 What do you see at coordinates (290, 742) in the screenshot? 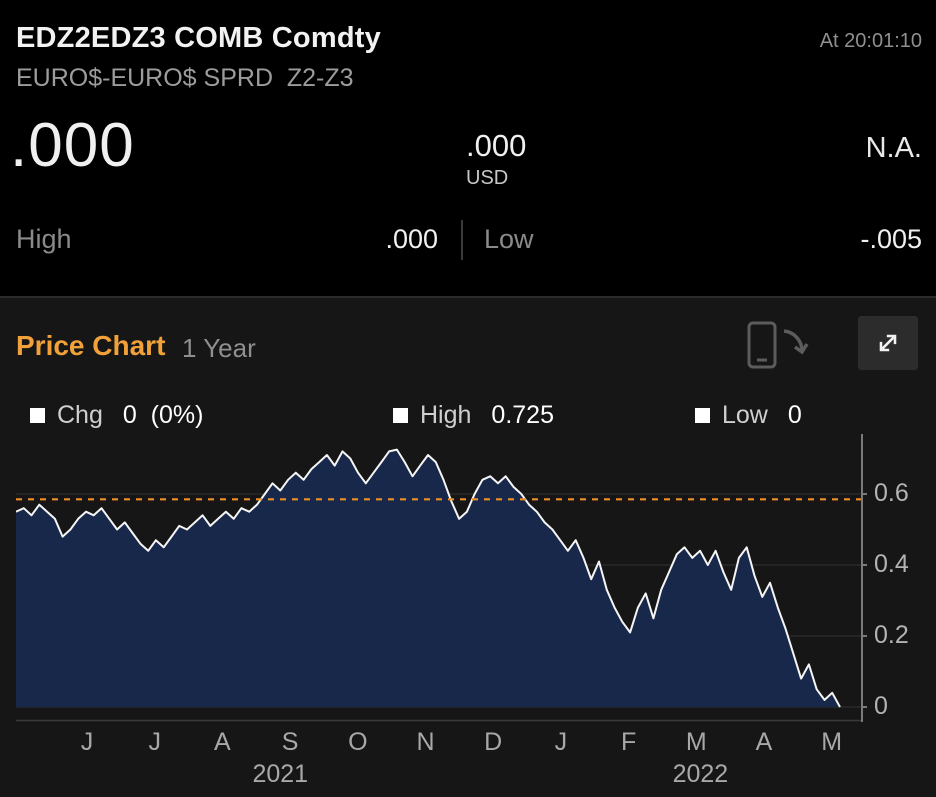
I see `x-axis-label: S` at bounding box center [290, 742].